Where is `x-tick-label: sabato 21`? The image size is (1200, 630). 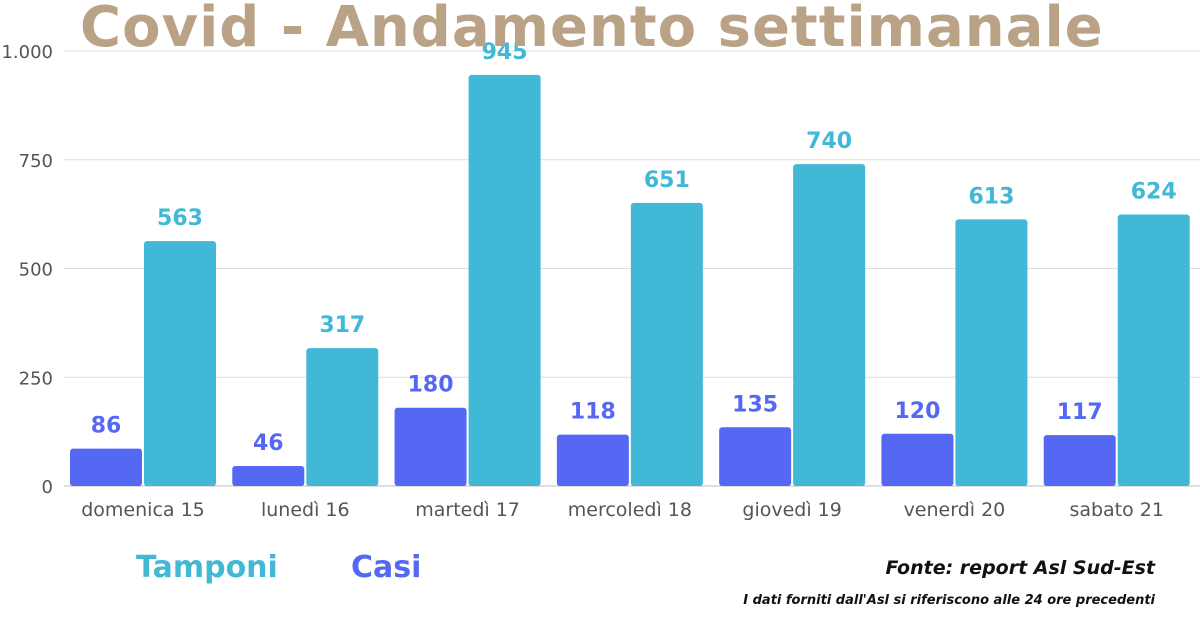
x-tick-label: sabato 21 is located at coordinates (1116, 510).